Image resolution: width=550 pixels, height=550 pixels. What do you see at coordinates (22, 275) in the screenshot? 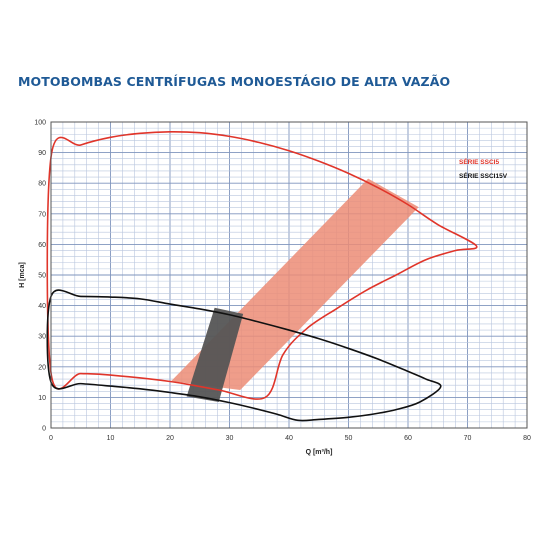
I see `y-axis-label: H [mca]` at bounding box center [22, 275].